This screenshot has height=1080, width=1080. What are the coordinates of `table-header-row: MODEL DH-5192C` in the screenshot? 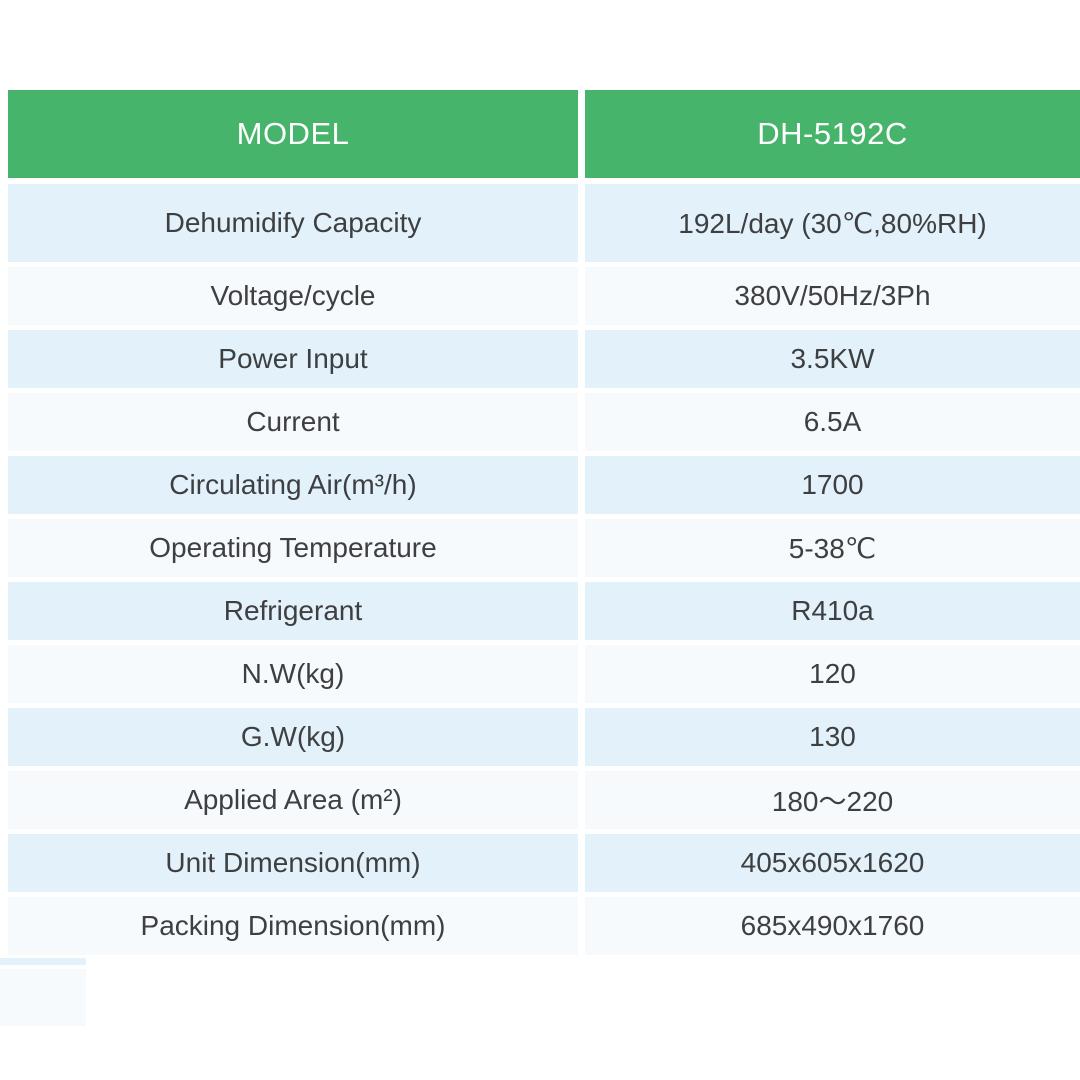 It's located at (544, 134).